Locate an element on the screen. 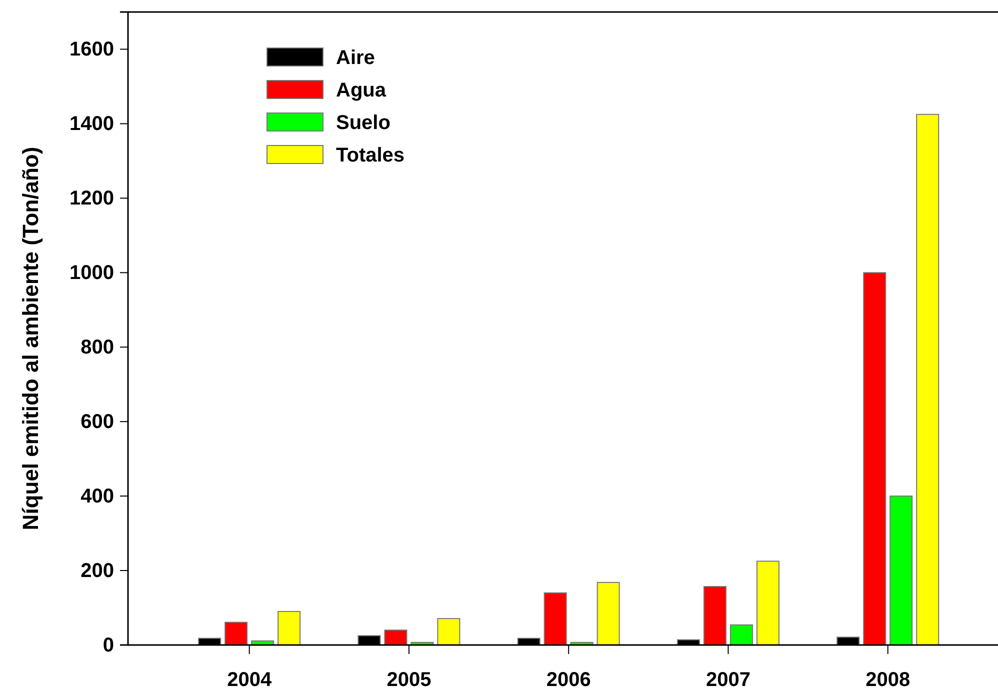 This screenshot has width=998, height=692. y-tick-label: 800 is located at coordinates (97, 347).